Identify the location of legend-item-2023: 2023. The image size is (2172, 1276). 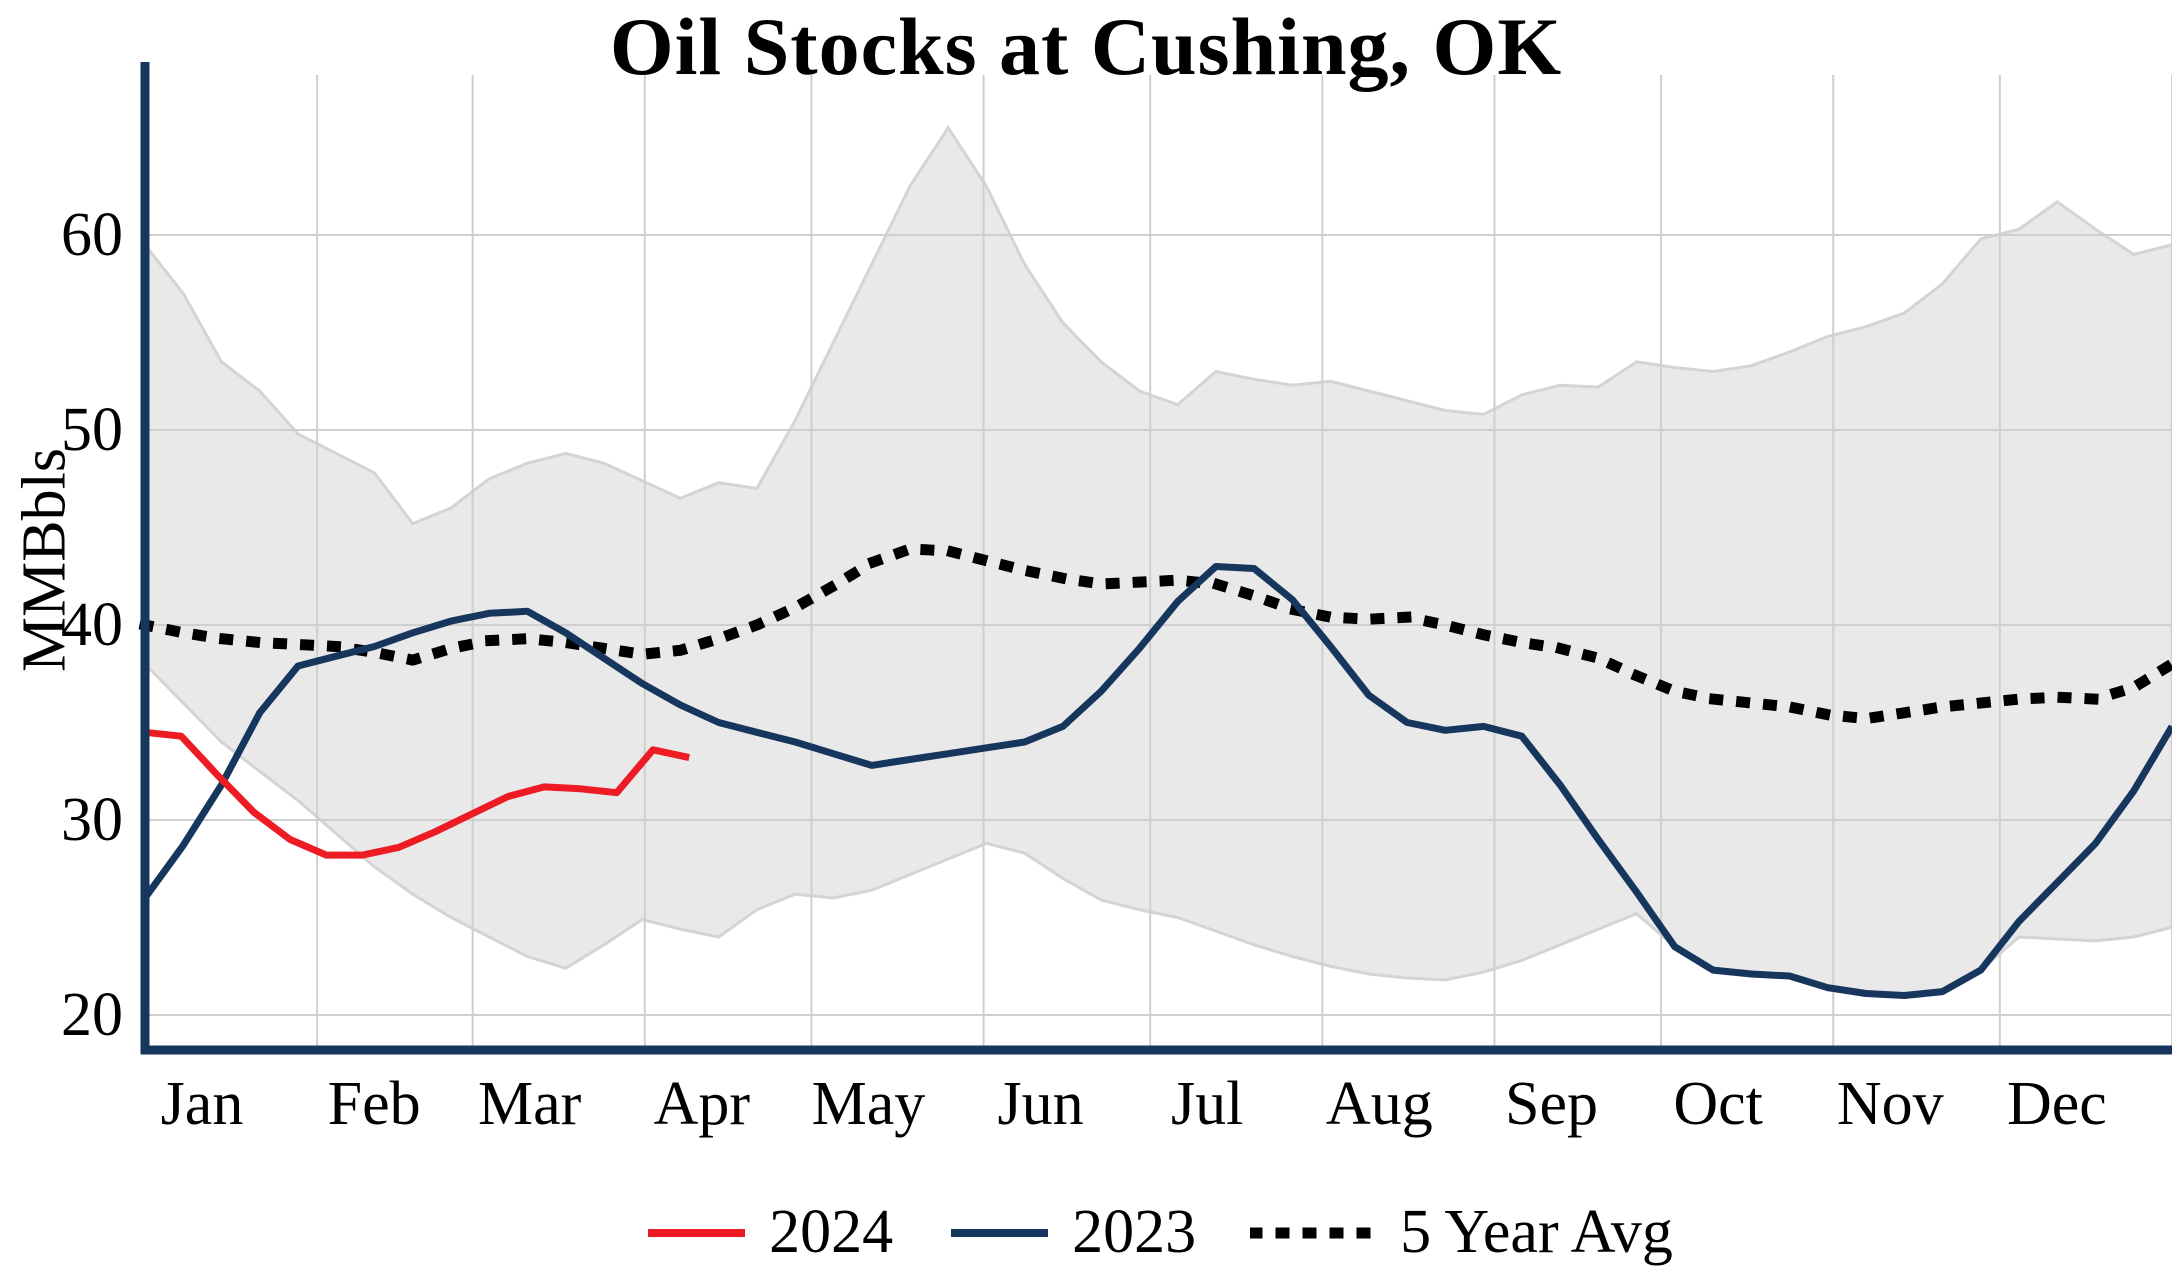
(1071, 1232).